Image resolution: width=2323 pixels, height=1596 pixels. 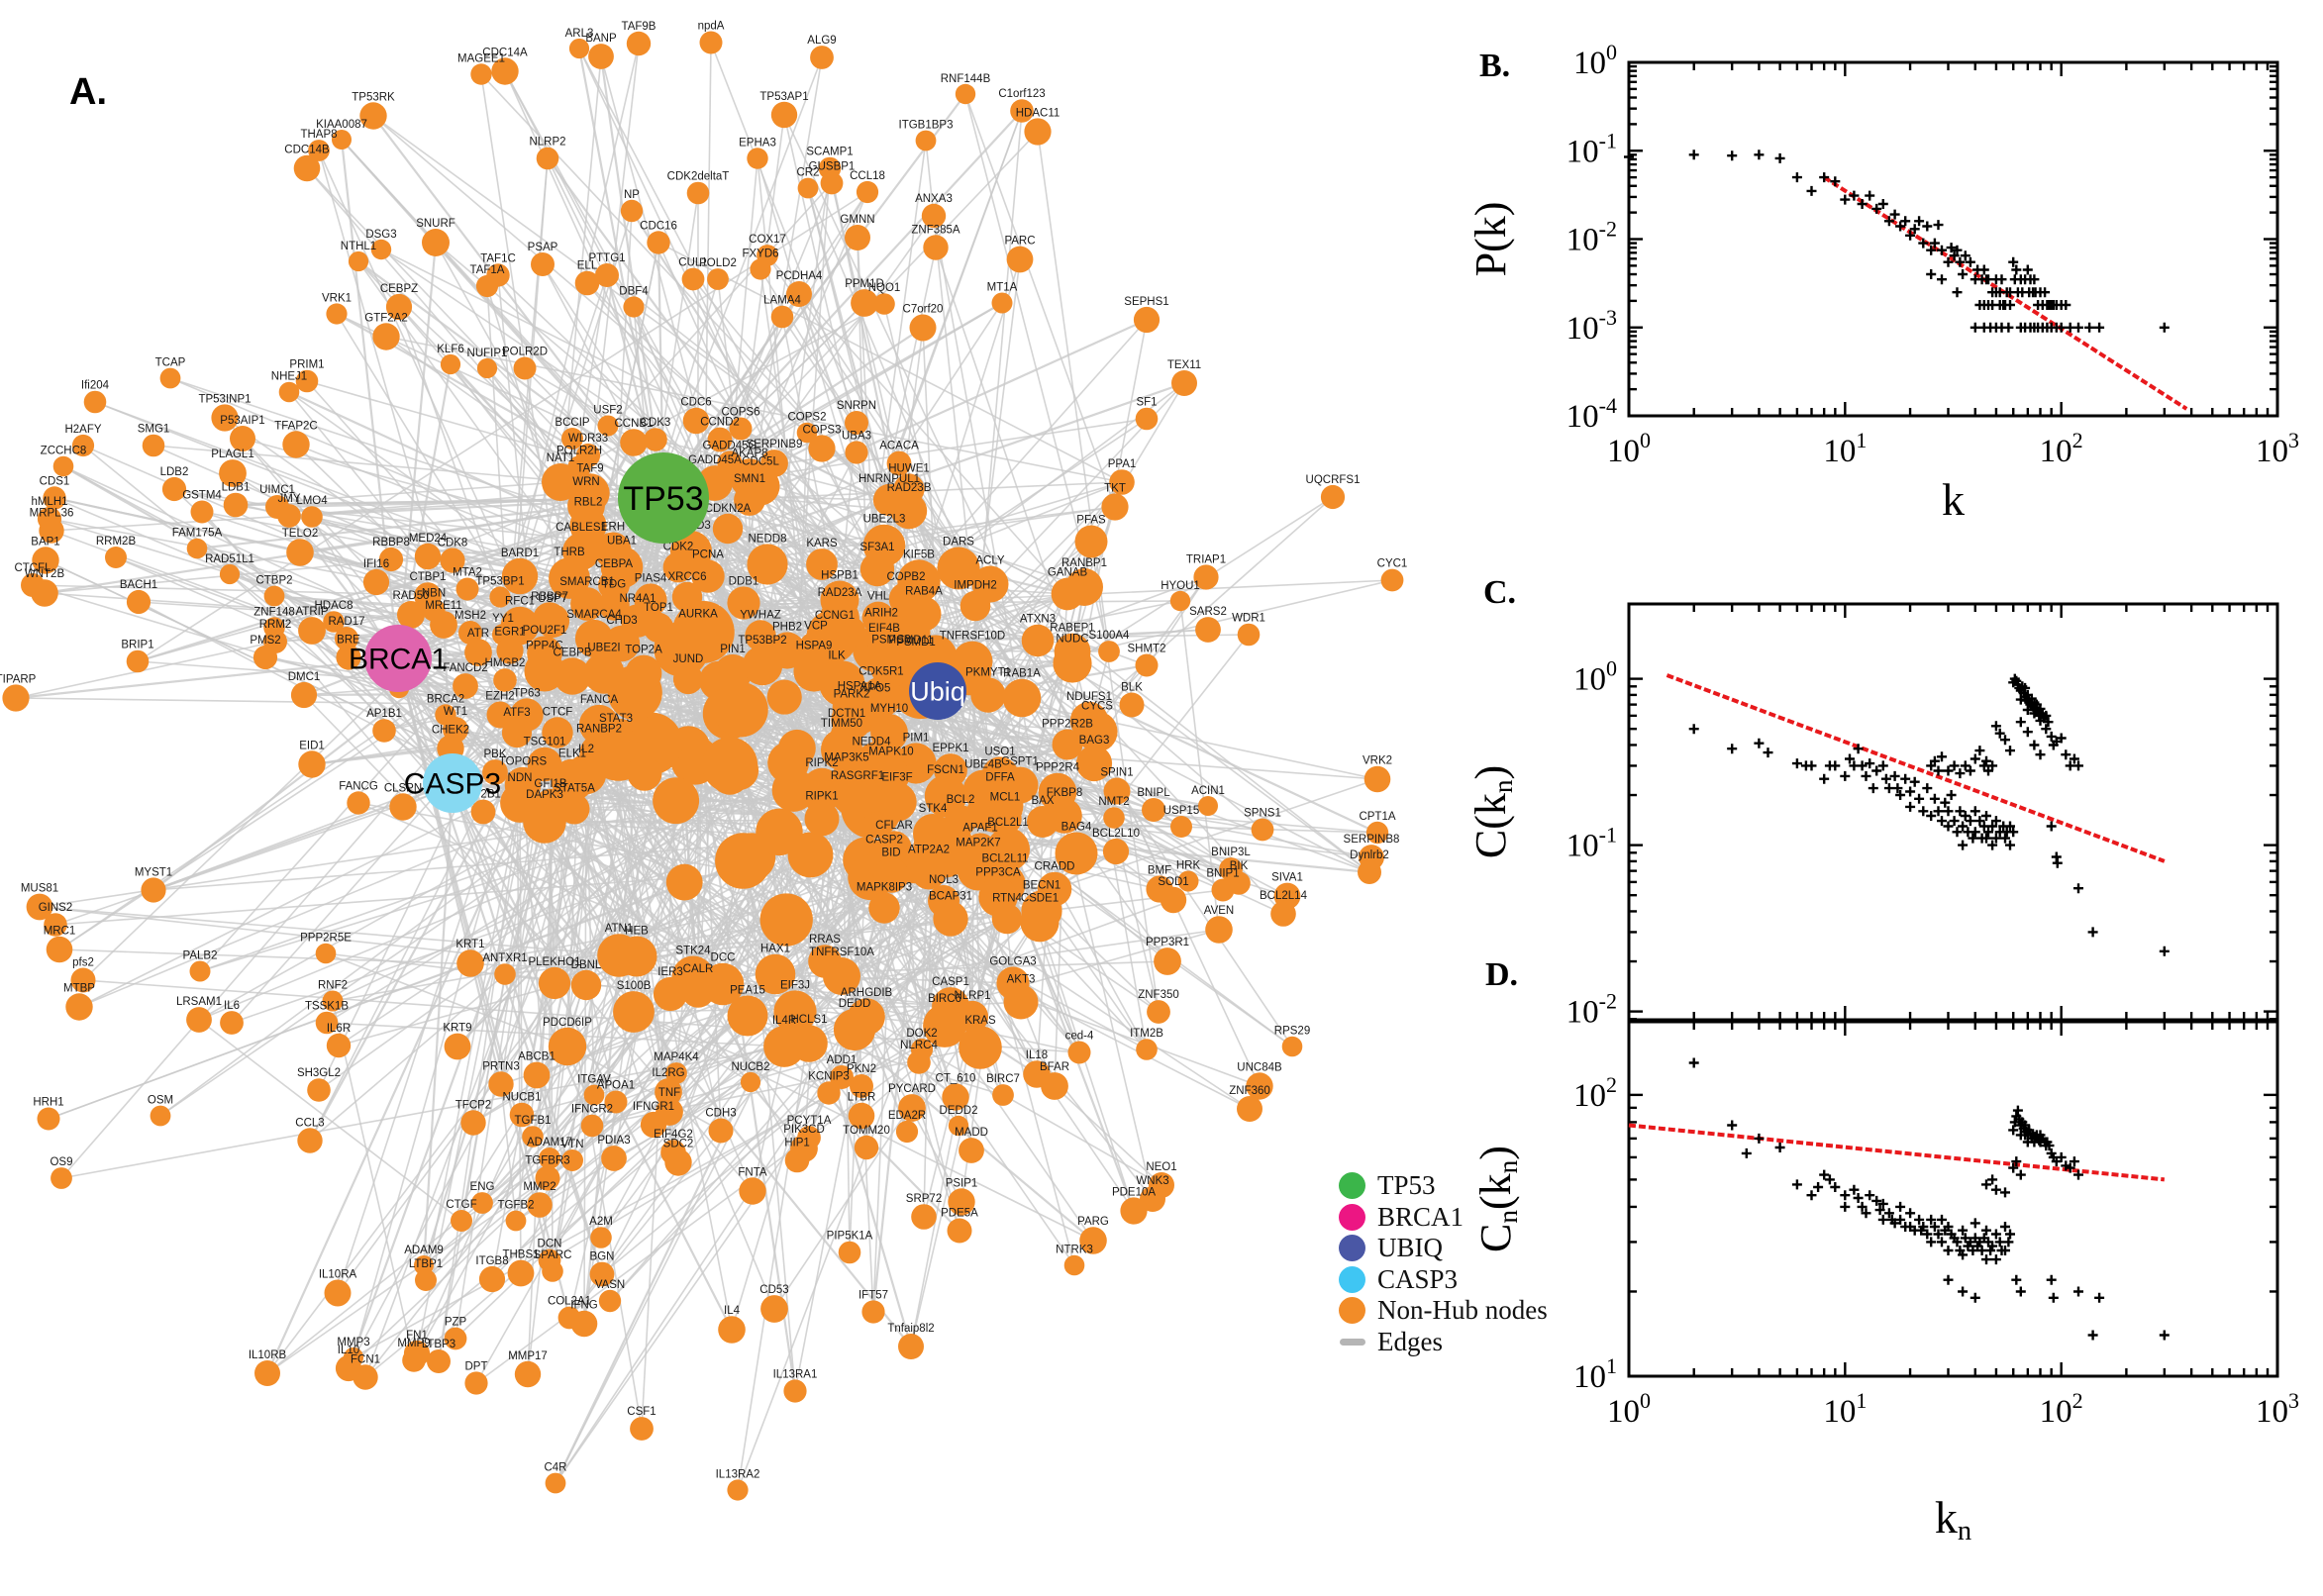 What do you see at coordinates (453, 783) in the screenshot?
I see `hub-node-casp3` at bounding box center [453, 783].